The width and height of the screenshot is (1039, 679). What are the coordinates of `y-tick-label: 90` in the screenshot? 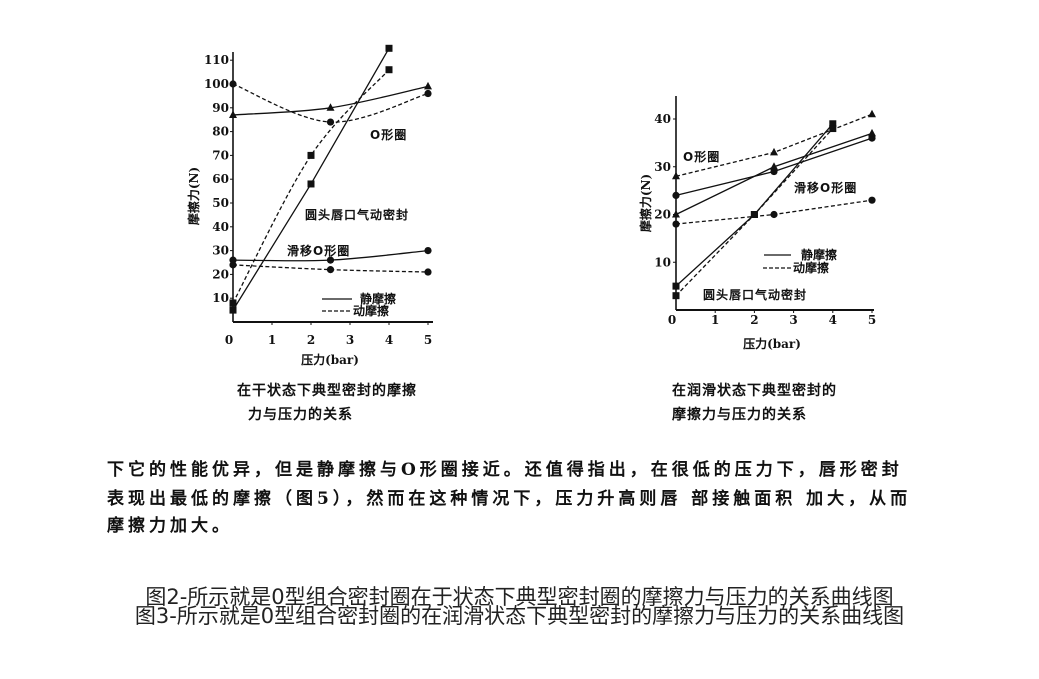 It's located at (220, 108).